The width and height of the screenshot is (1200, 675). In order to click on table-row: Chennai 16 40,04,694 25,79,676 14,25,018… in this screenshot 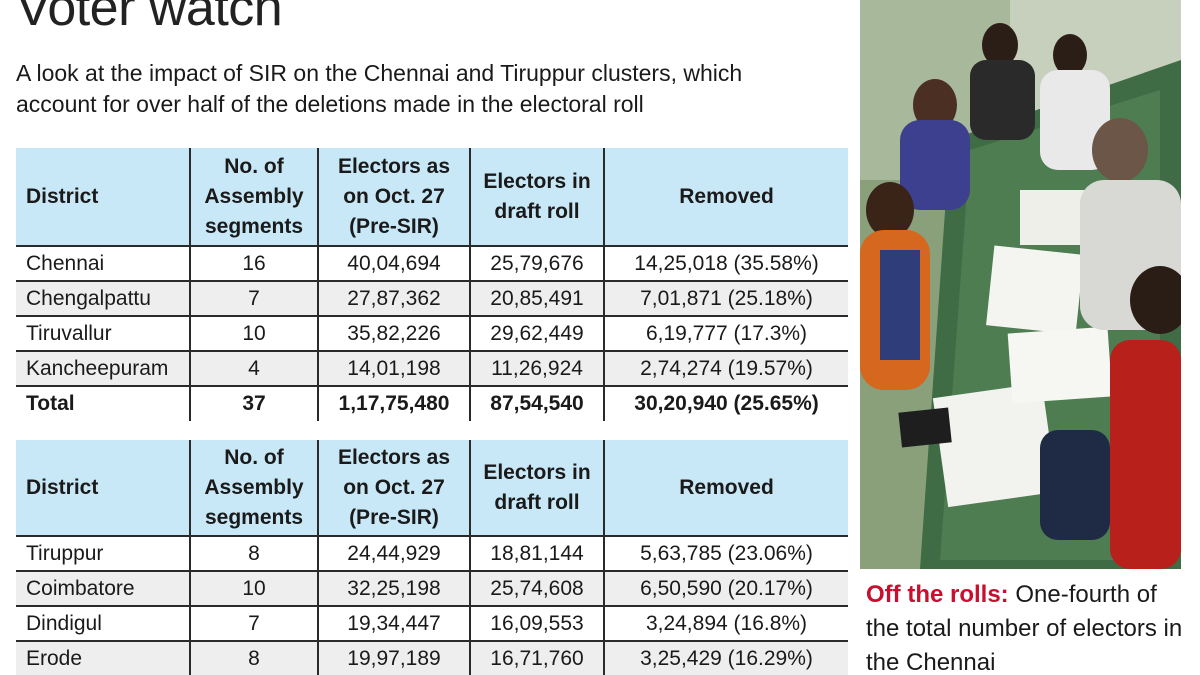, I will do `click(432, 264)`.